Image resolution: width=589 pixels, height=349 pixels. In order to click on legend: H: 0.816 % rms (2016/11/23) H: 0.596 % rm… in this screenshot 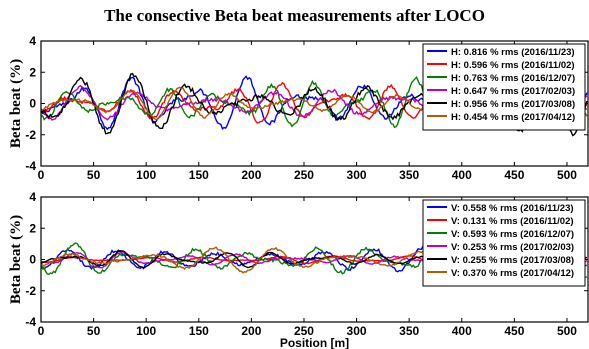, I will do `click(504, 87)`.